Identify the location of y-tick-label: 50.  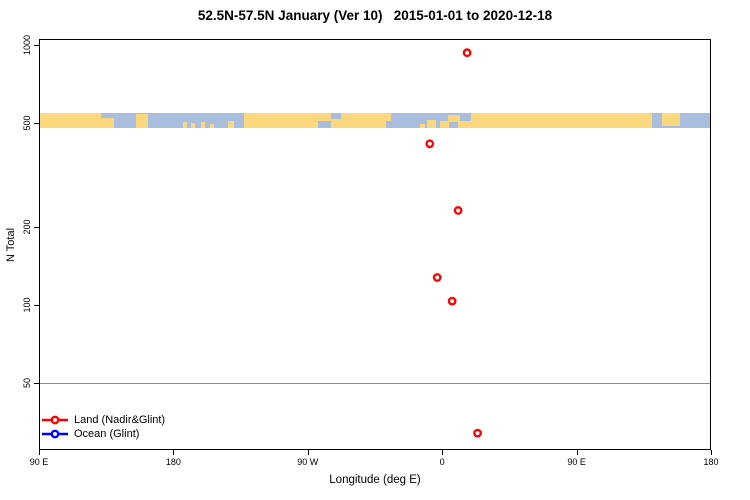
(27, 383).